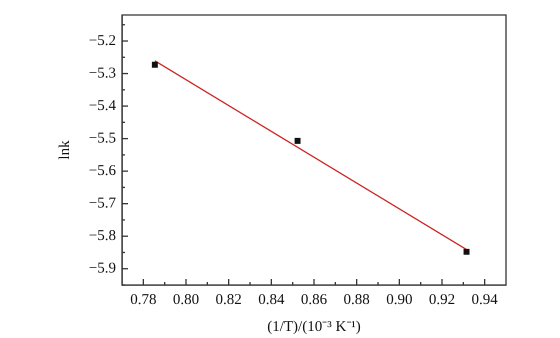 The height and width of the screenshot is (338, 560). Describe the element at coordinates (64, 150) in the screenshot. I see `y-axis-title: lnk` at that location.